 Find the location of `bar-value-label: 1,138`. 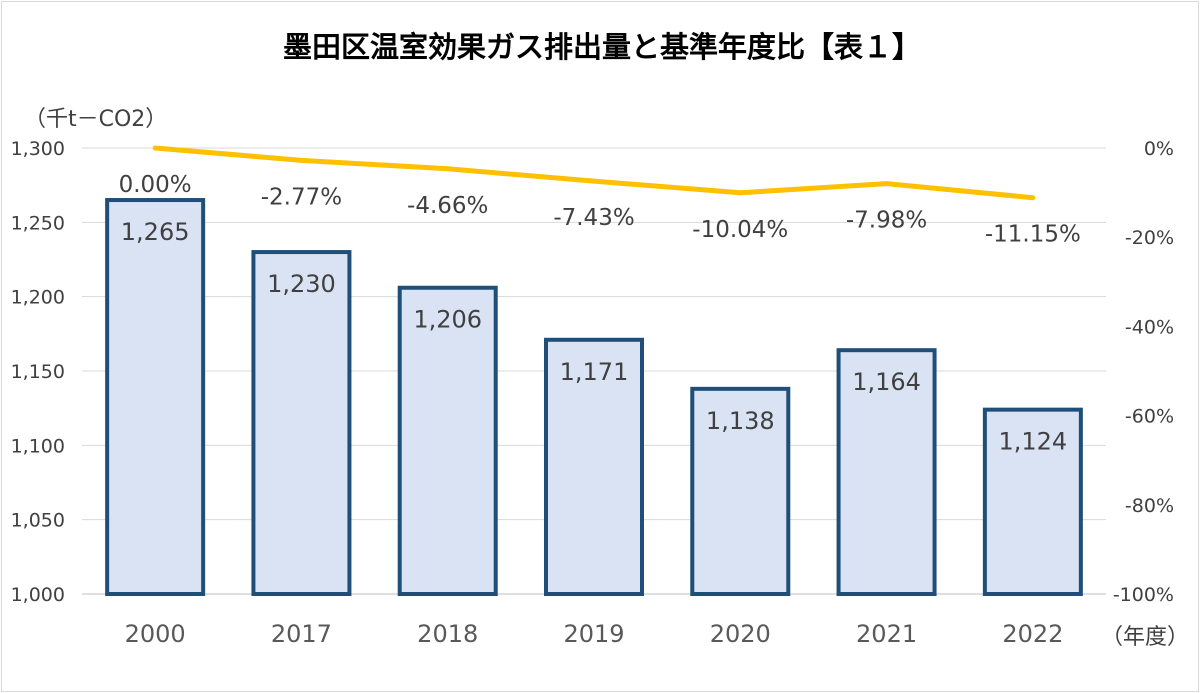

bar-value-label: 1,138 is located at coordinates (740, 421).